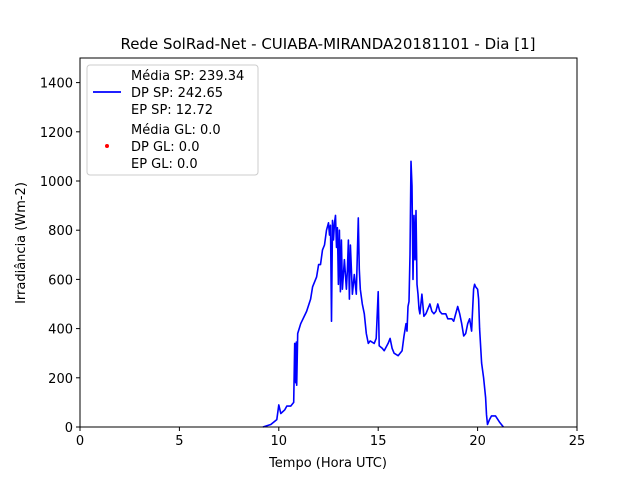 The width and height of the screenshot is (640, 480). What do you see at coordinates (56, 182) in the screenshot?
I see `y-tick-label: 1000` at bounding box center [56, 182].